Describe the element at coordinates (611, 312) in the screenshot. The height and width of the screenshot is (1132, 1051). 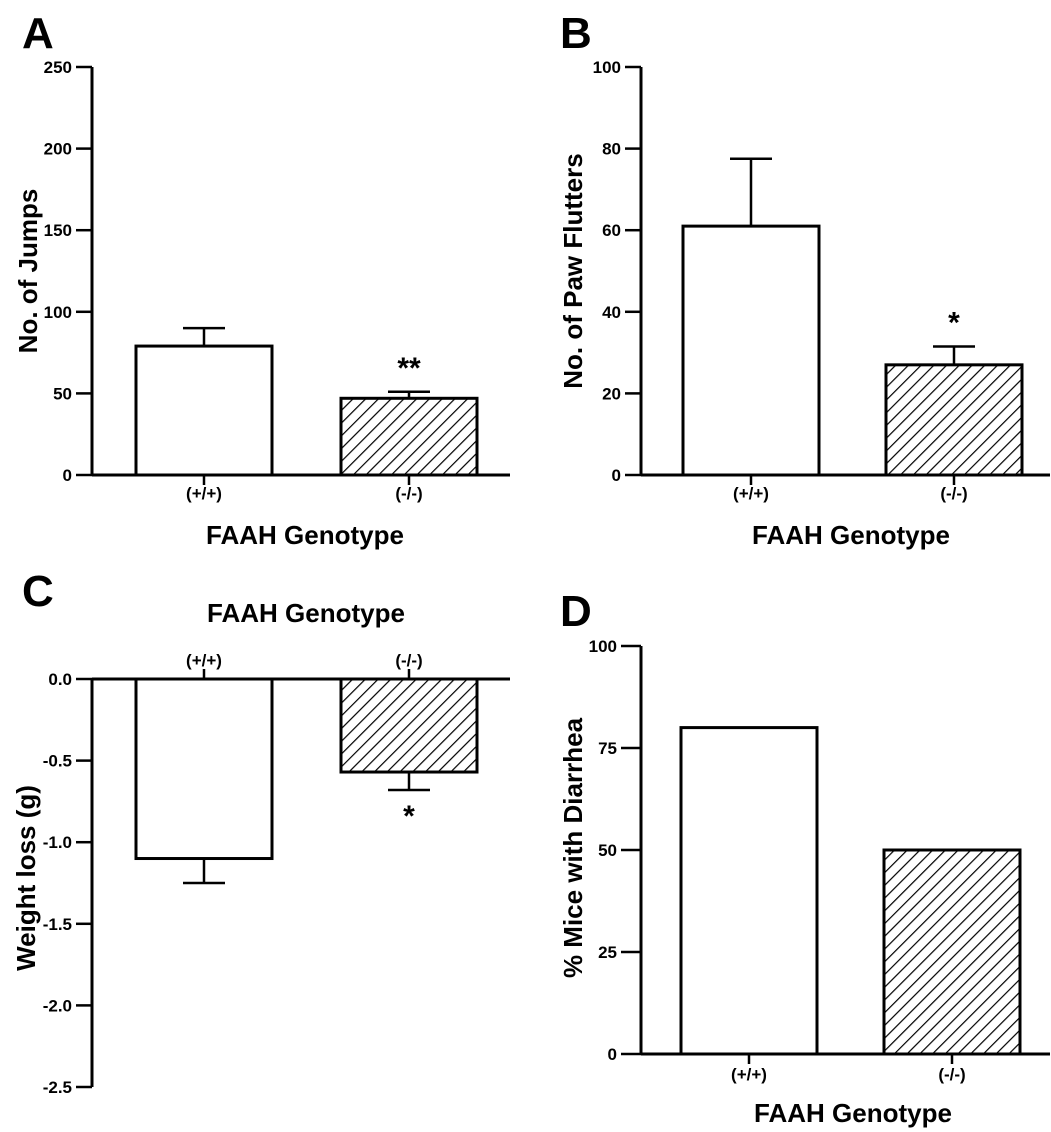
I see `y-tick-label: 40` at that location.